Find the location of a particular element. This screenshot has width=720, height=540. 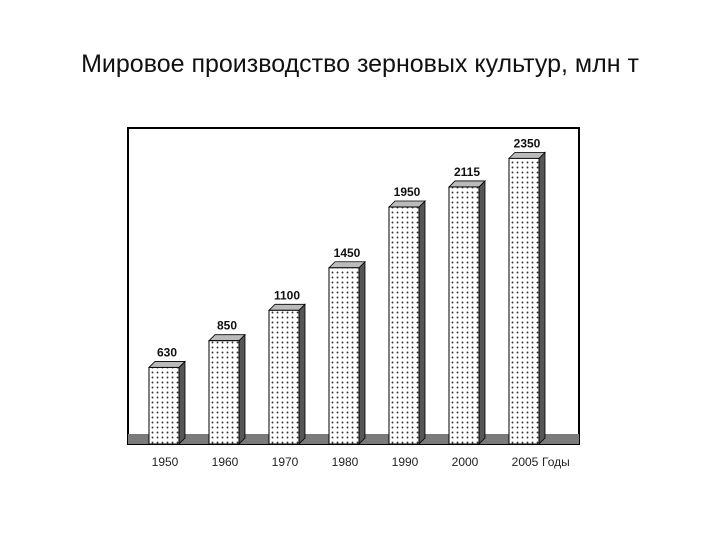

data-label: 1950 is located at coordinates (407, 192).